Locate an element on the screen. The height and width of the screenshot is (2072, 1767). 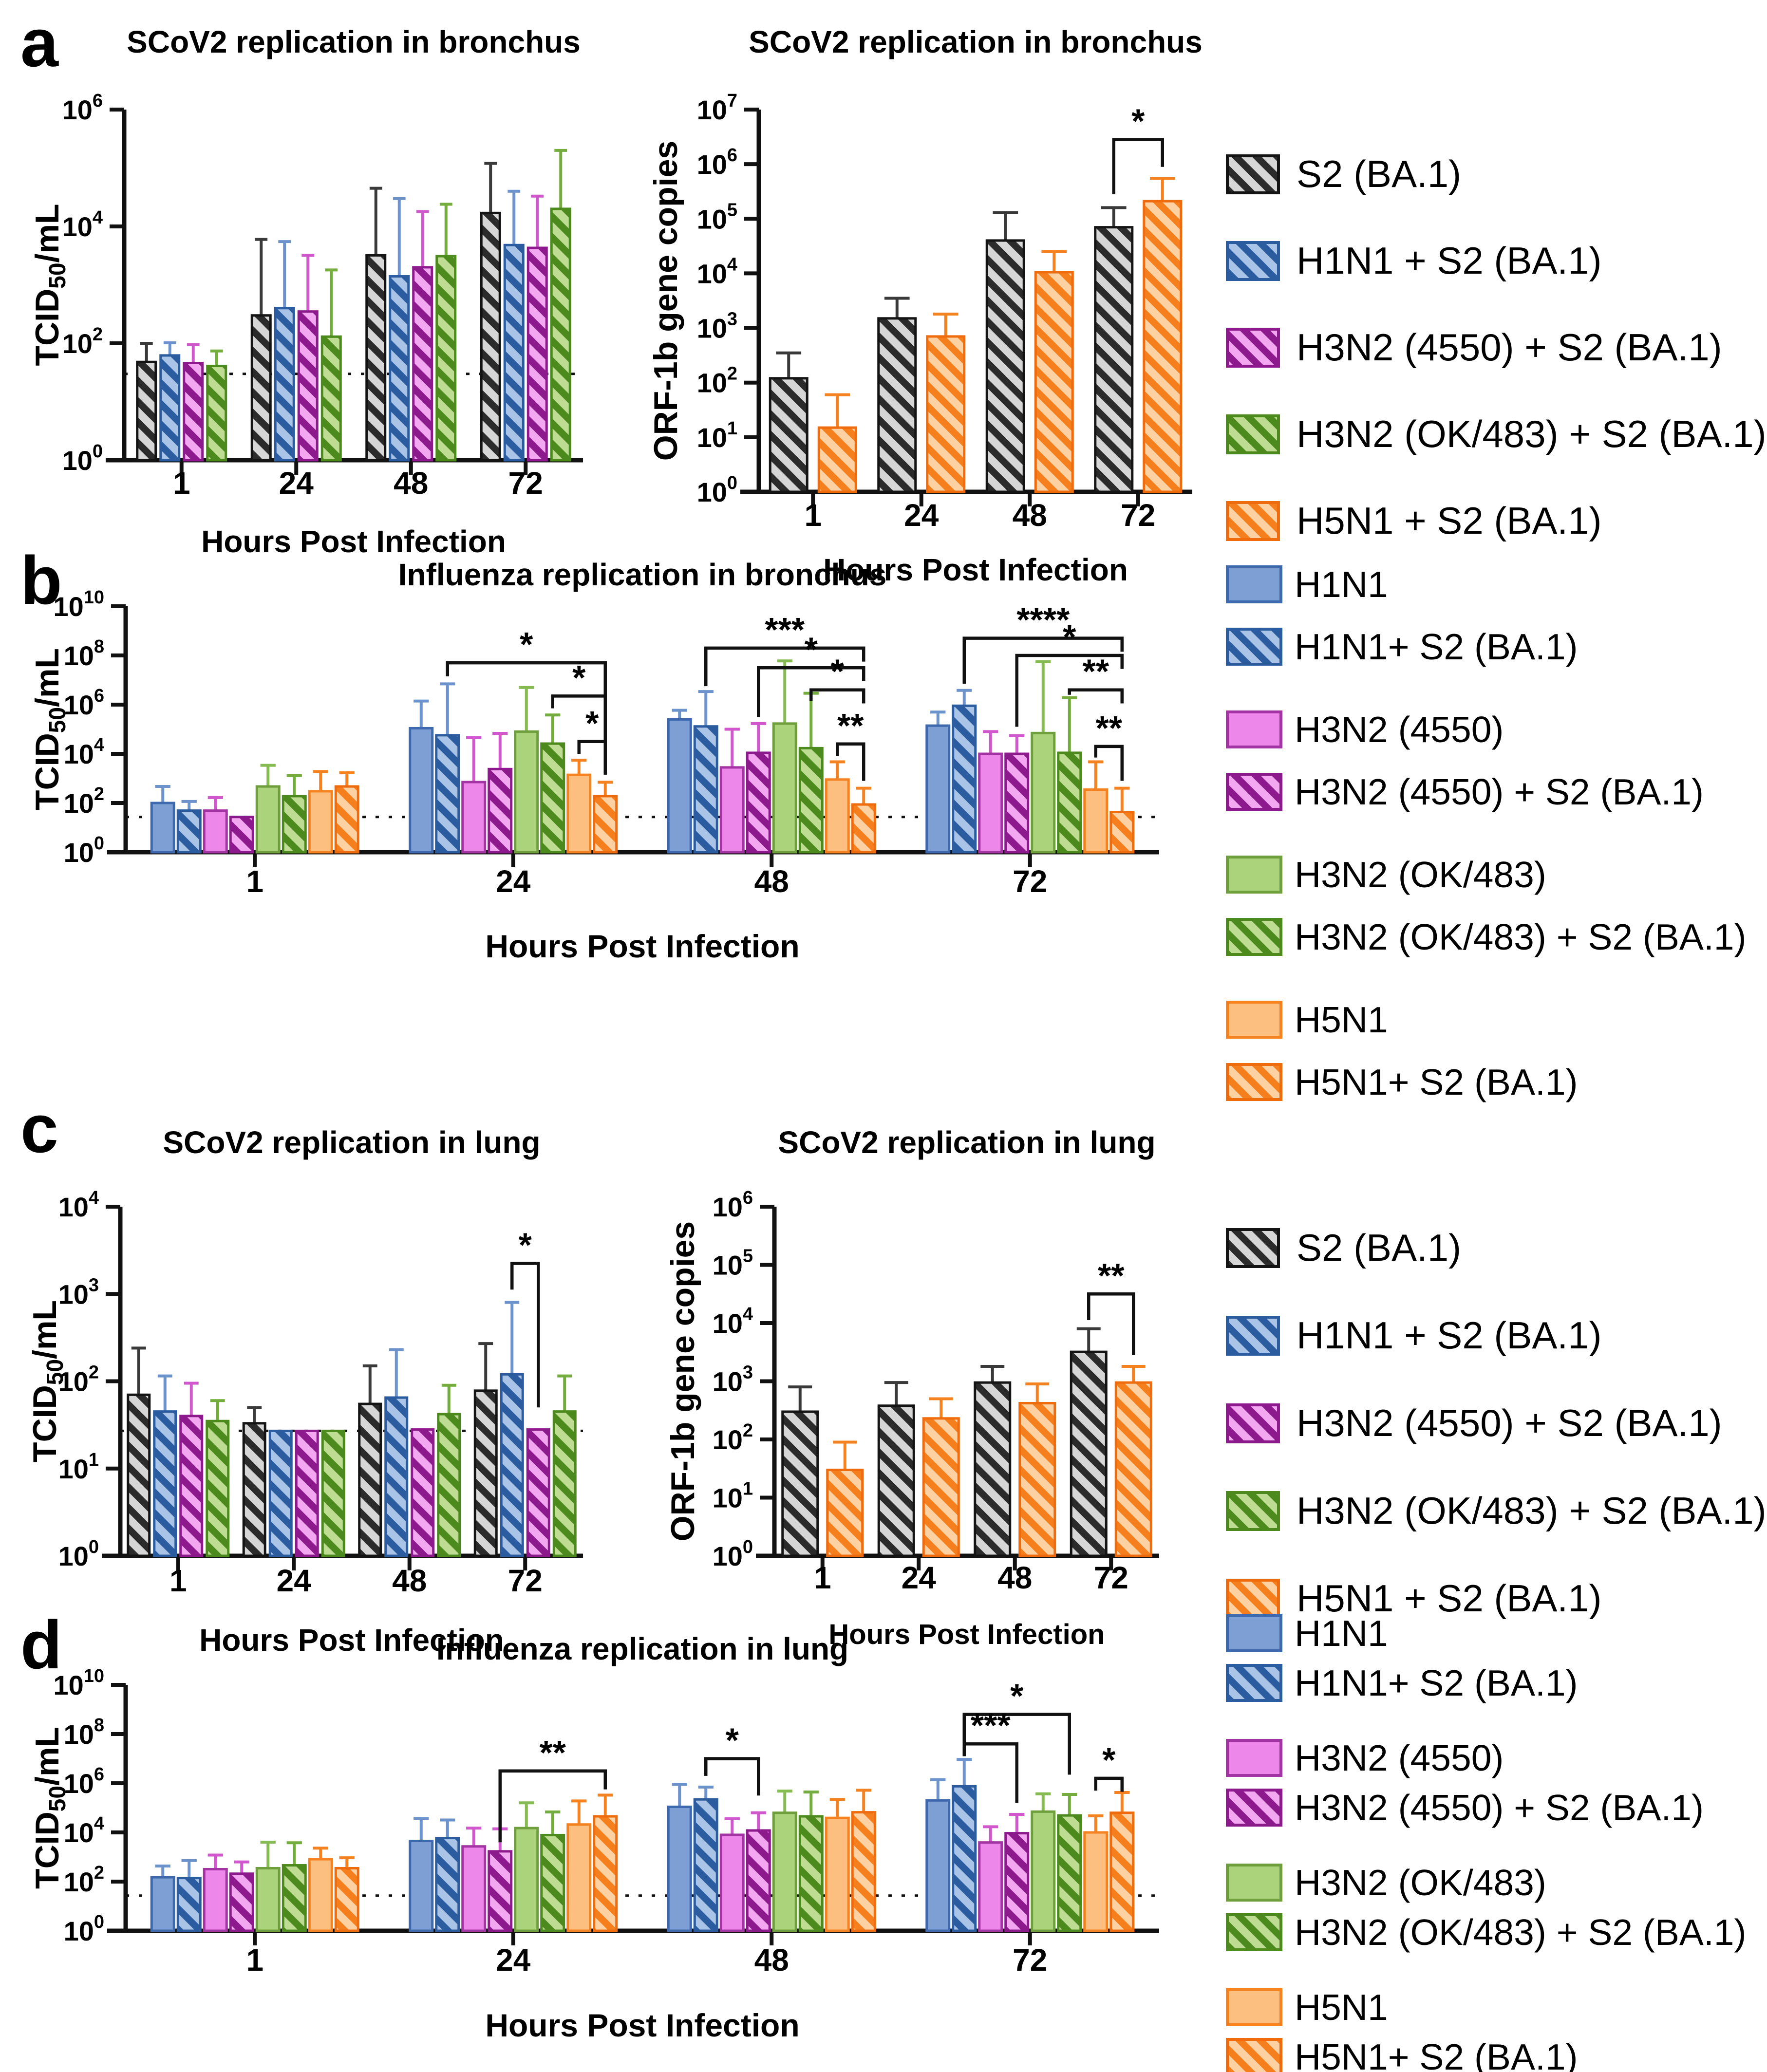
bar-h3n2_ok483_s2-t48 is located at coordinates (811, 800).